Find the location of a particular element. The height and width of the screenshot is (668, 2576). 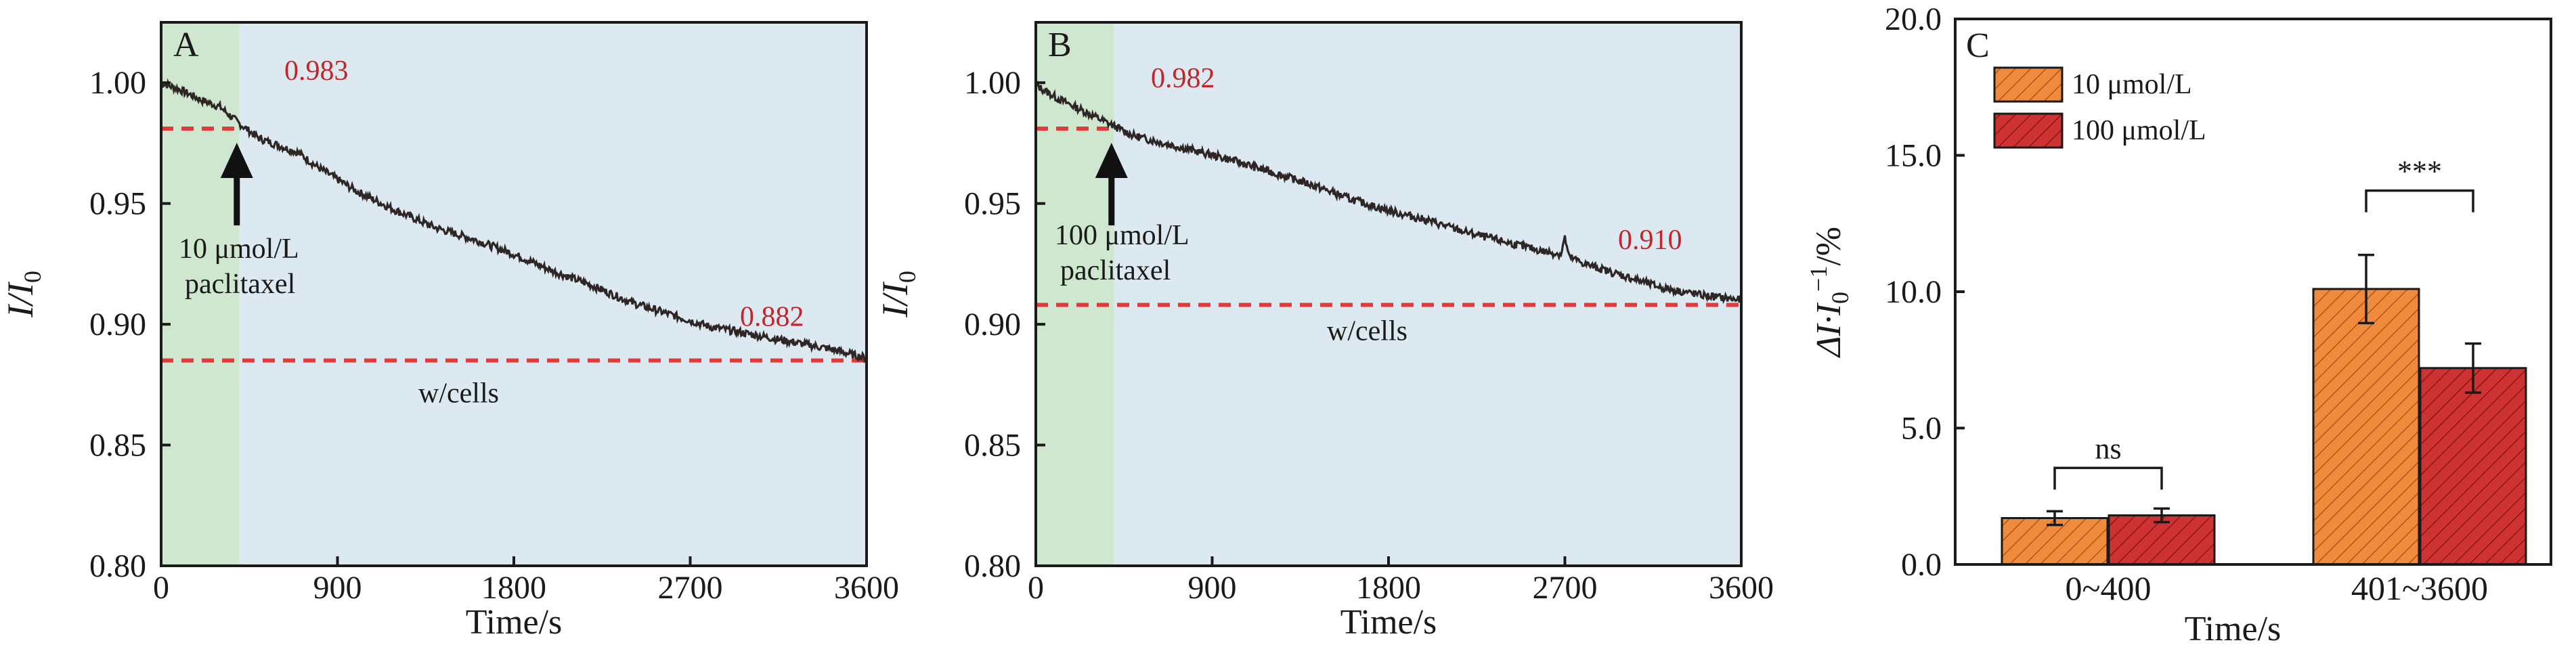

pretreatment-region is located at coordinates (1075, 294).